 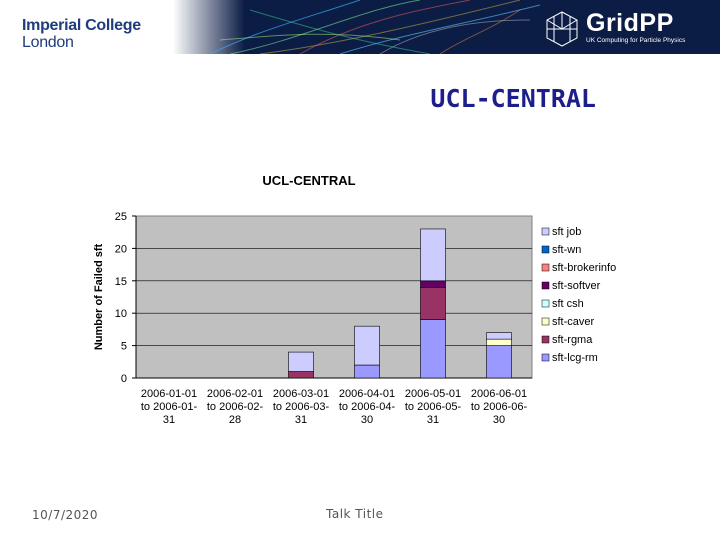 I want to click on banner-background, so click(x=360, y=27).